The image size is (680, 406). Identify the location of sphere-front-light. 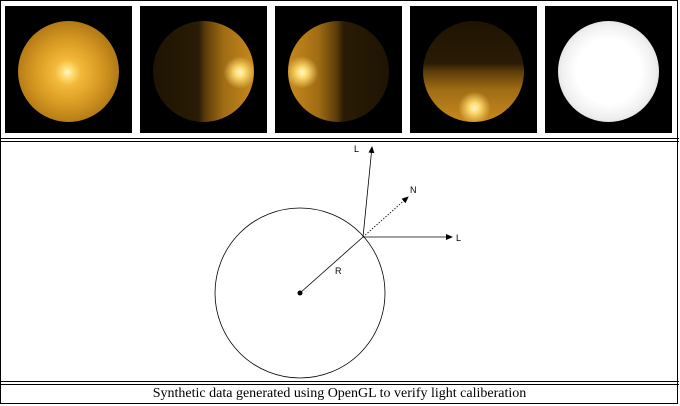
(68, 71).